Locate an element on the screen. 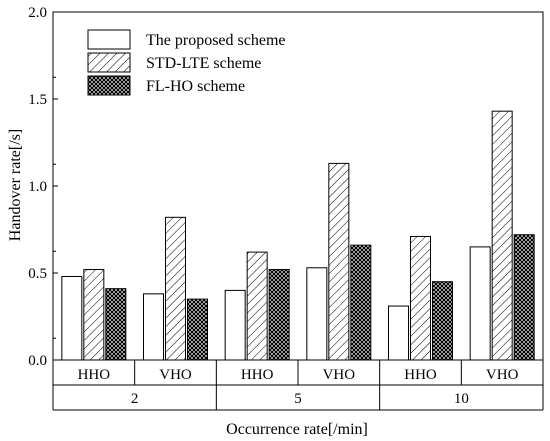 Image resolution: width=550 pixels, height=441 pixels. y-tick-label: 1.5 is located at coordinates (37, 100).